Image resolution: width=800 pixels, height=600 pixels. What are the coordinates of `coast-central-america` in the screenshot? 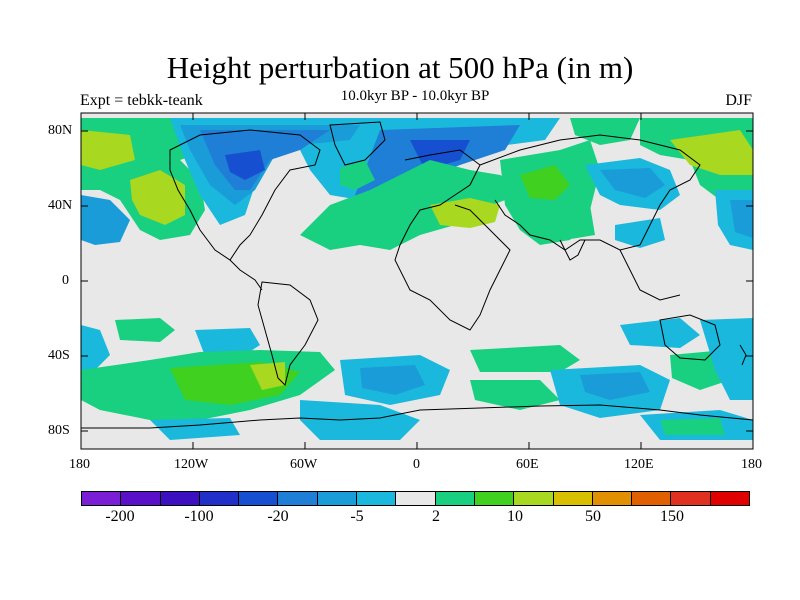 It's located at (246, 275).